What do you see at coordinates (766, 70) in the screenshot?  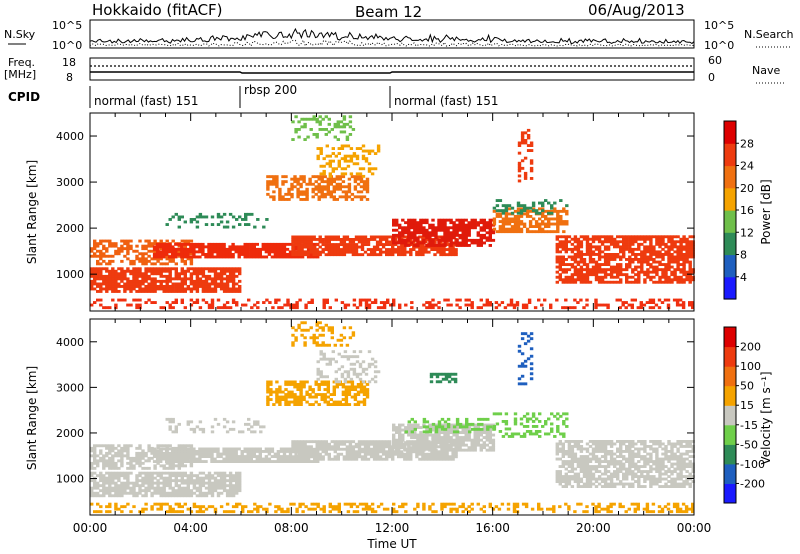 I see `nave-label: Nave` at bounding box center [766, 70].